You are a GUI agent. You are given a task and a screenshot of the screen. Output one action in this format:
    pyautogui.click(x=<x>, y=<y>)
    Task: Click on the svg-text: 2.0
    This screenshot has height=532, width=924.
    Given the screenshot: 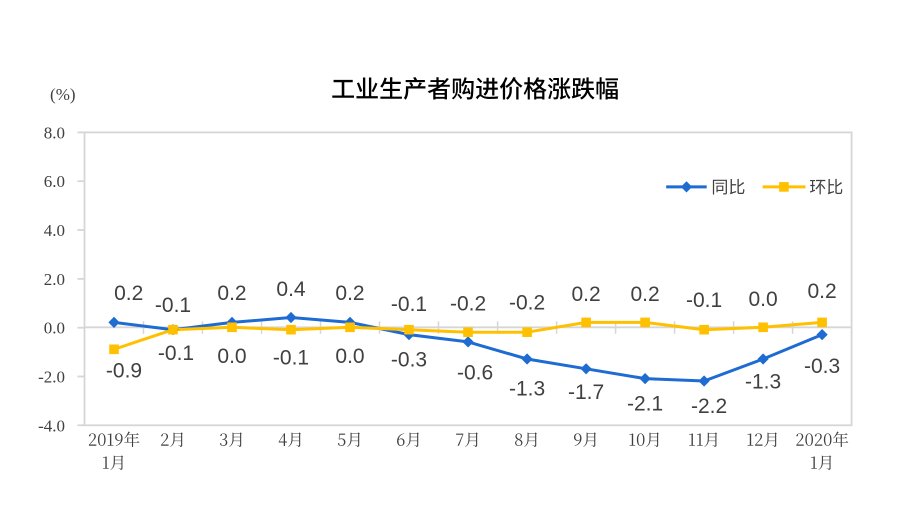 What is the action you would take?
    pyautogui.click(x=54, y=279)
    